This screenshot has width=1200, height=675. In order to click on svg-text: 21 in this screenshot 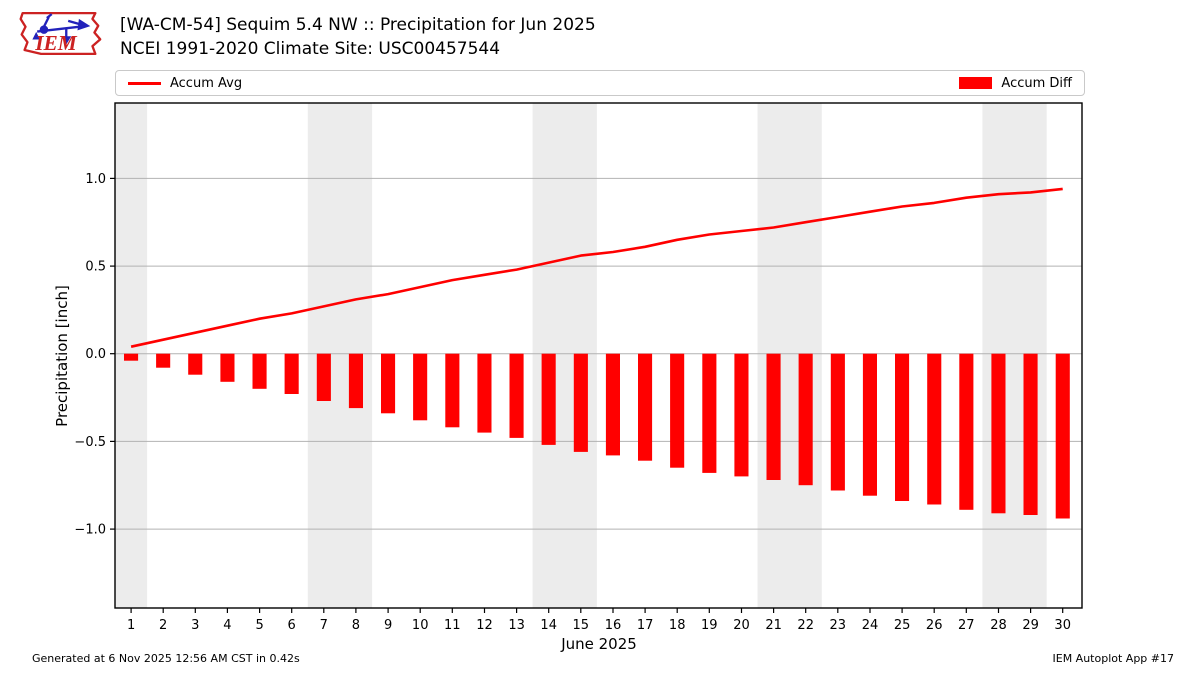, I will do `click(773, 625)`.